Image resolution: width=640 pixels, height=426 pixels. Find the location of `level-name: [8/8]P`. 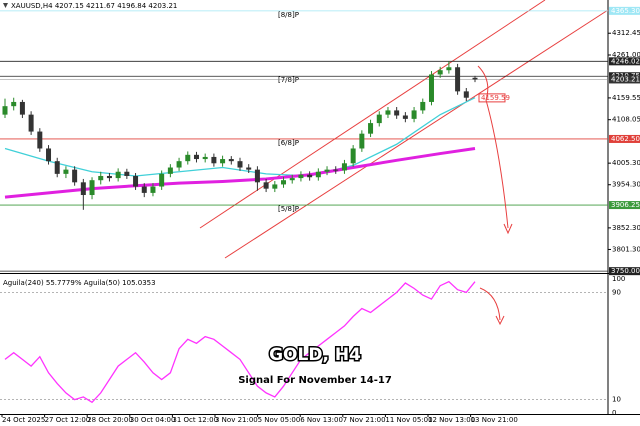

level-name: [8/8]P is located at coordinates (288, 15).